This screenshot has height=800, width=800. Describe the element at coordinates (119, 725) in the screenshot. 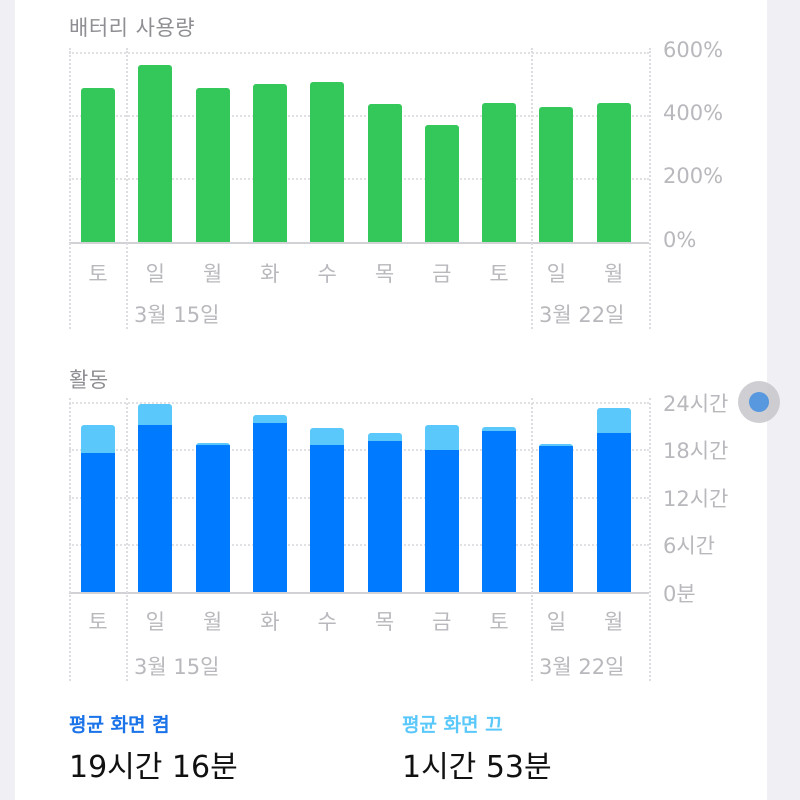

I see `avg-screen-on-label: 평균 화면 켬` at that location.